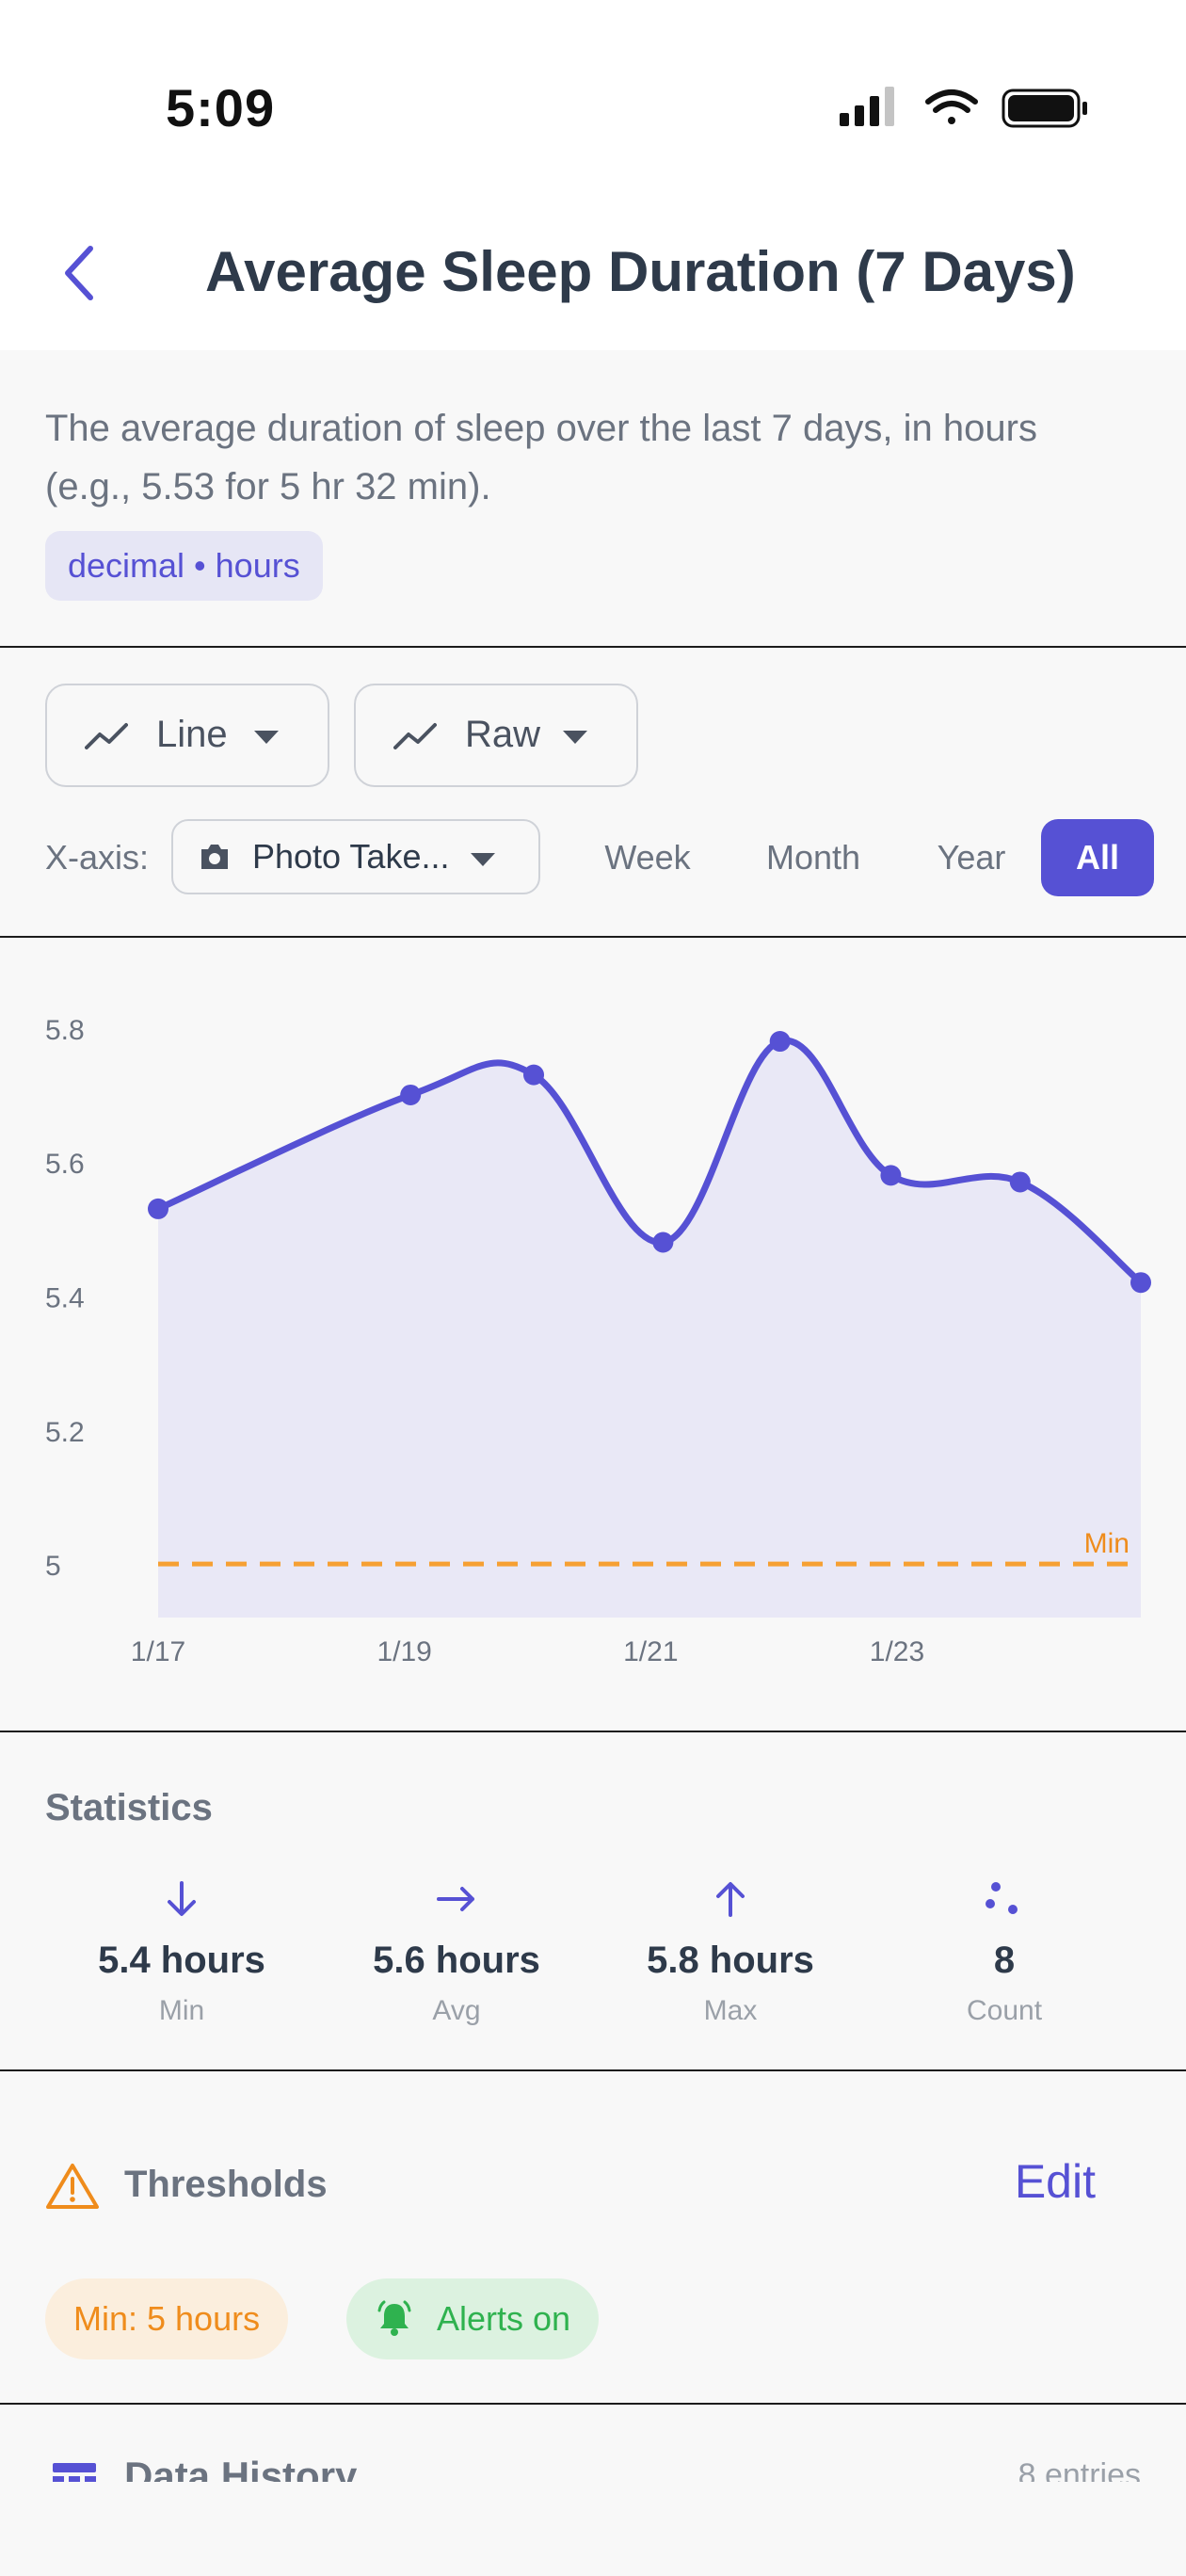 The image size is (1186, 2576). I want to click on stat-max: 5.8 hours Max, so click(730, 1951).